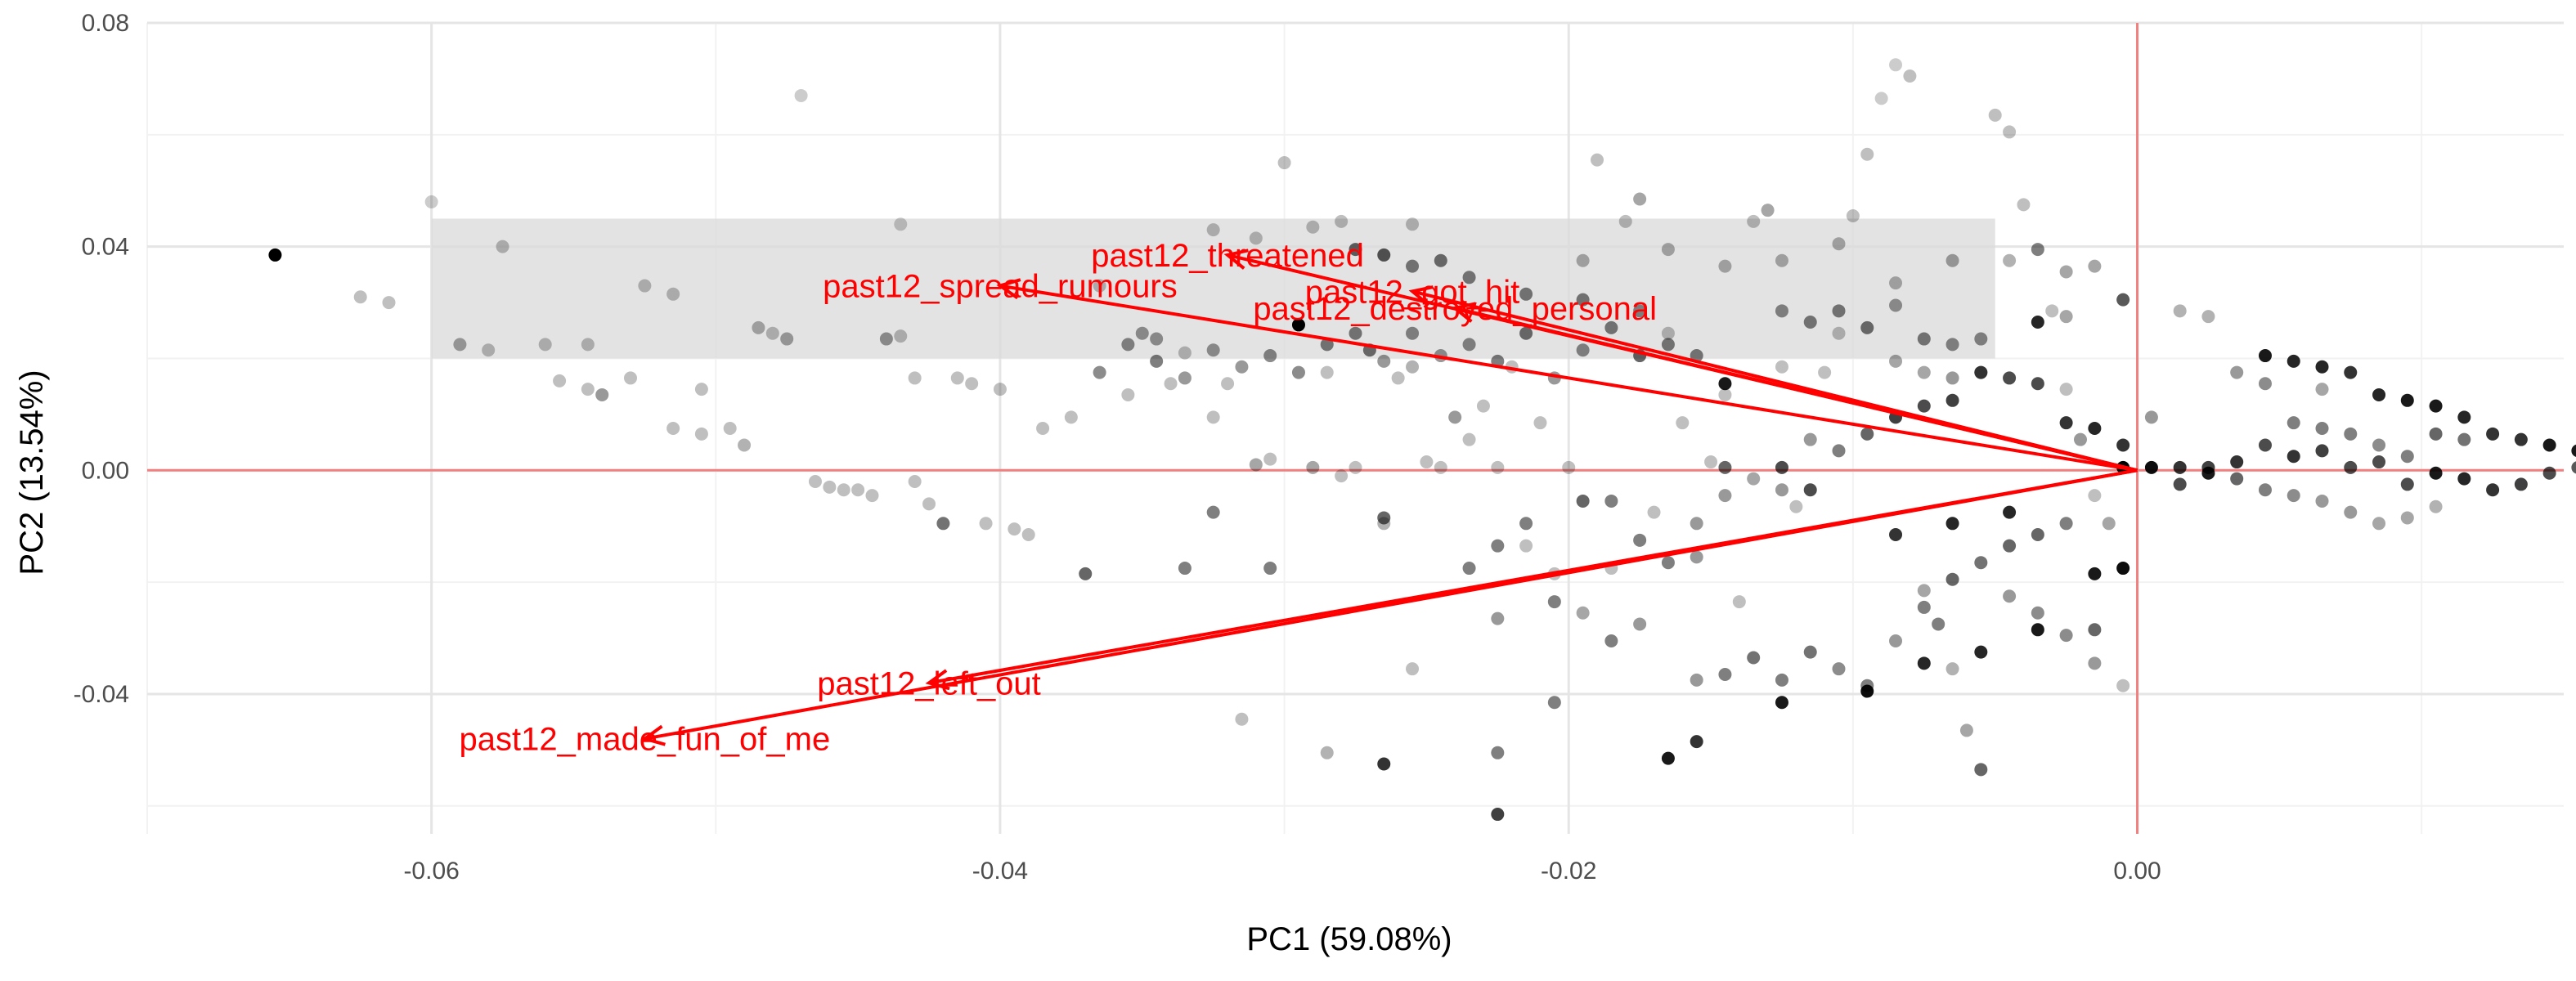  Describe the element at coordinates (1349, 939) in the screenshot. I see `x-axis-title: PC1 (59.08%)` at that location.